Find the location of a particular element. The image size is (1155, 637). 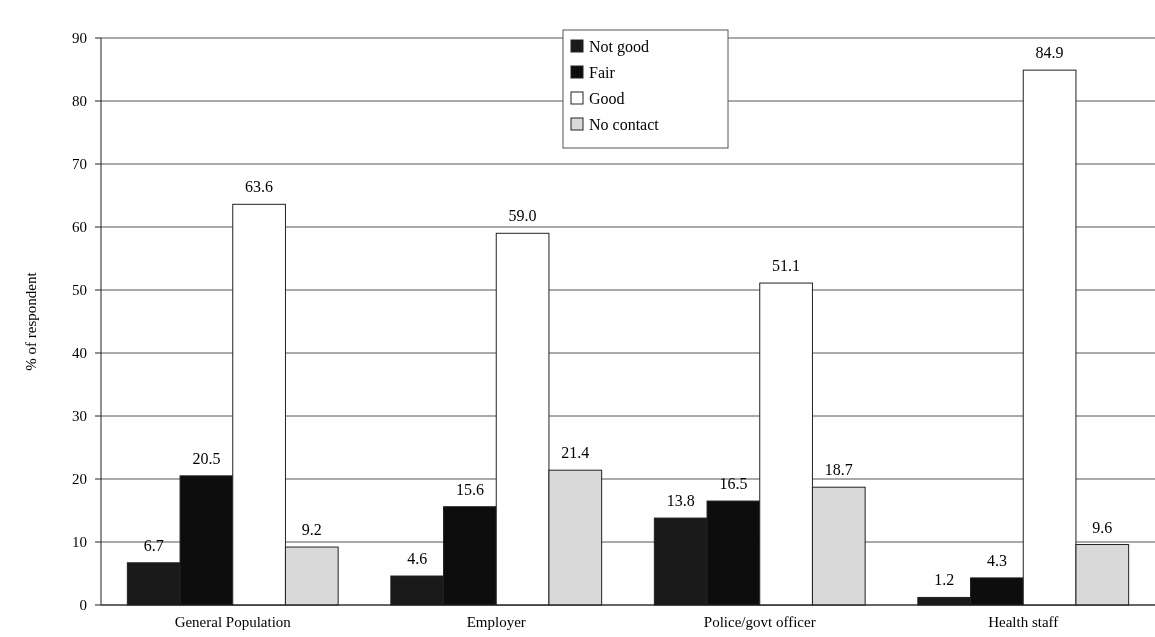

data-label: 9.2 is located at coordinates (311, 530).